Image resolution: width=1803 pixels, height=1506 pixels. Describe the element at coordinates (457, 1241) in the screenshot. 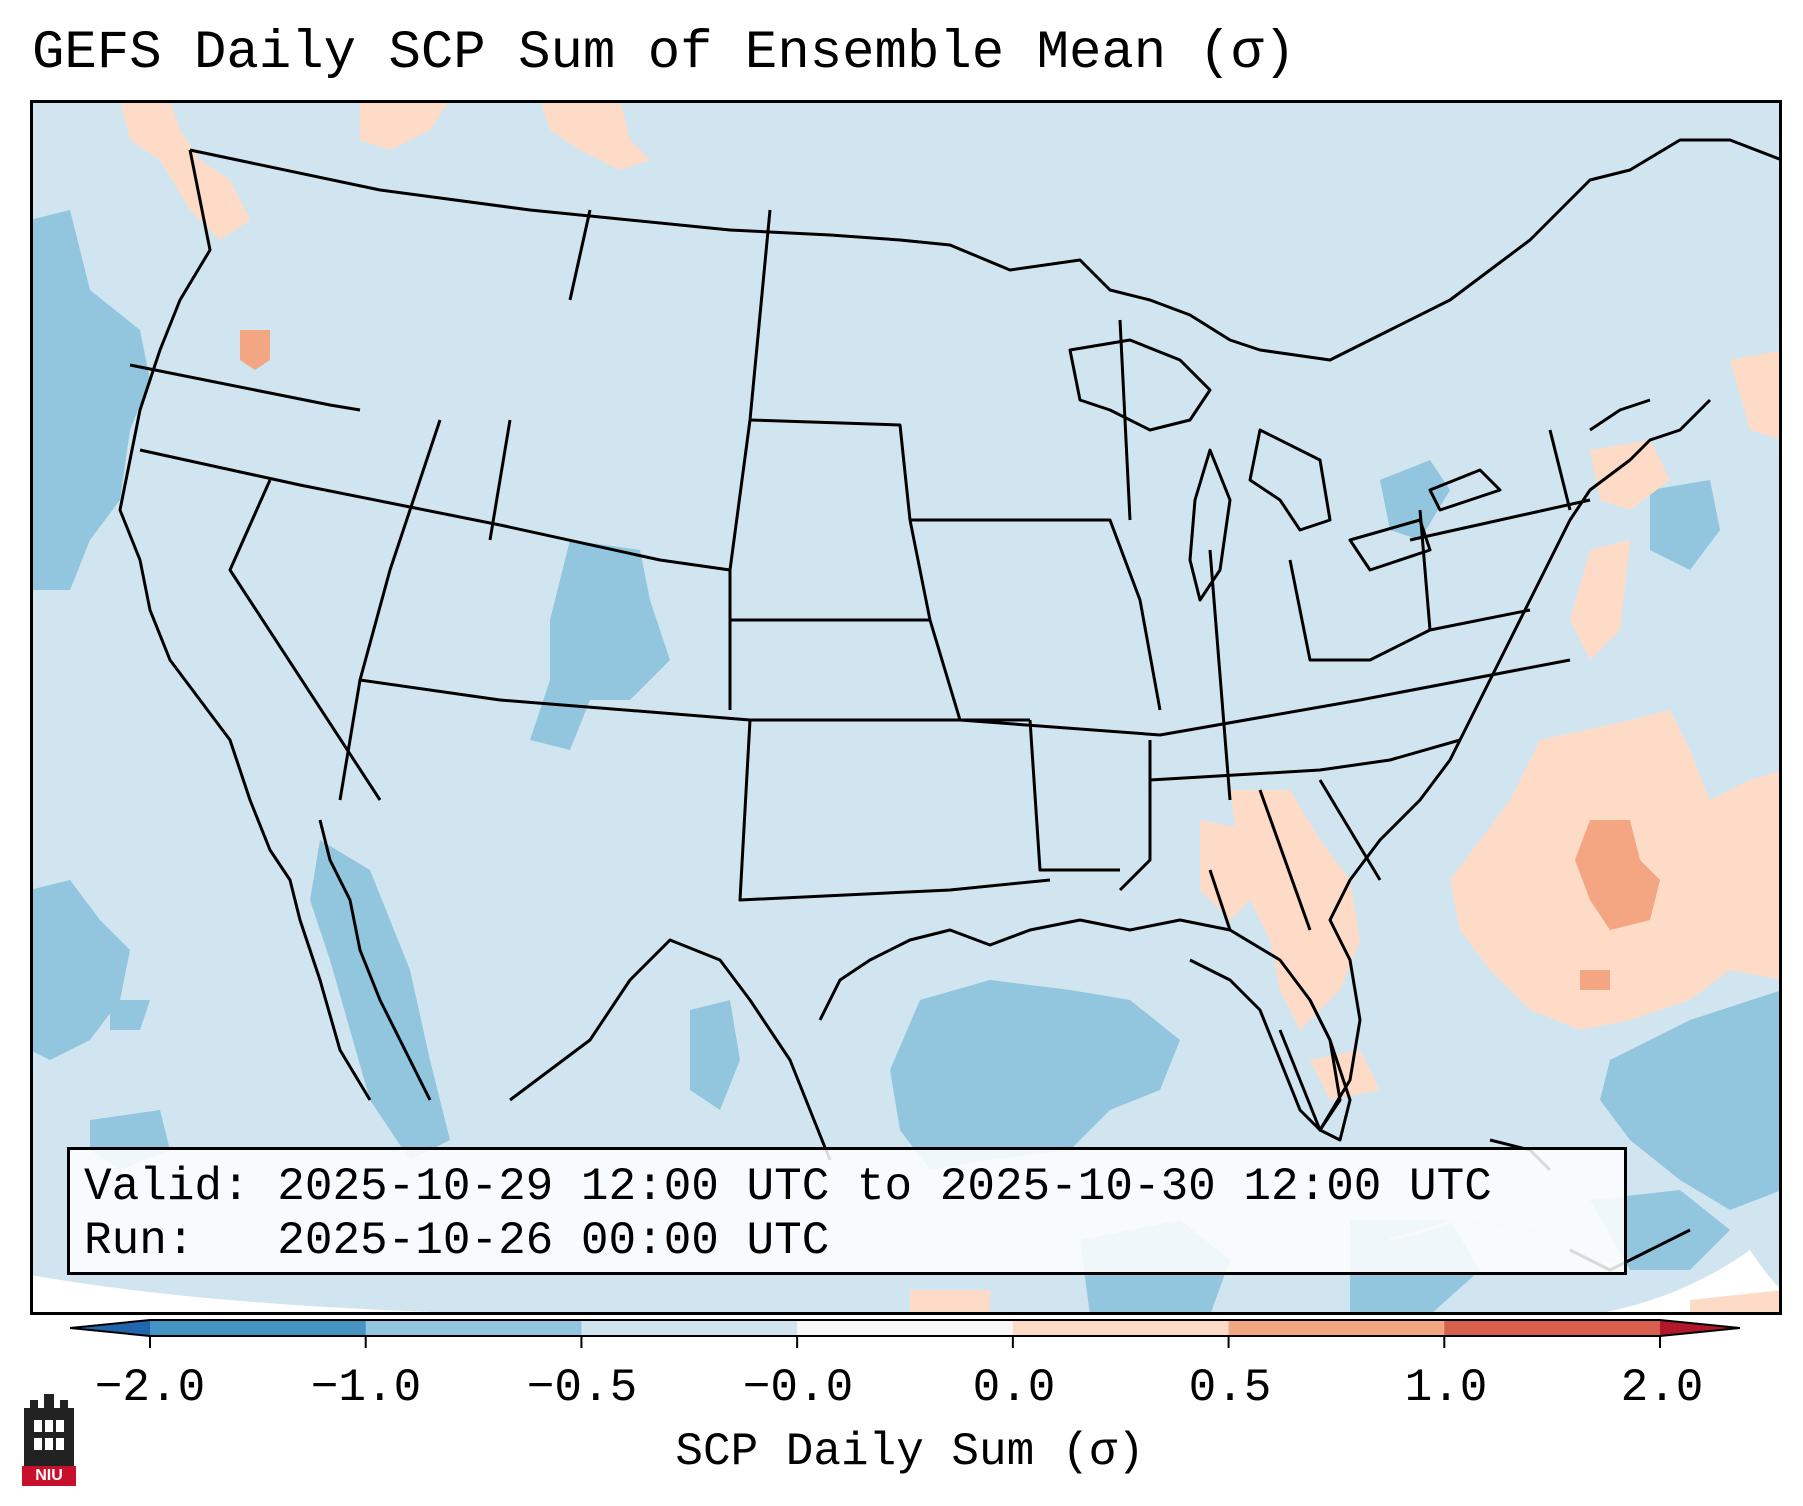

I see `run-time-text: Run: 2025-10-26 00:00 UTC` at that location.